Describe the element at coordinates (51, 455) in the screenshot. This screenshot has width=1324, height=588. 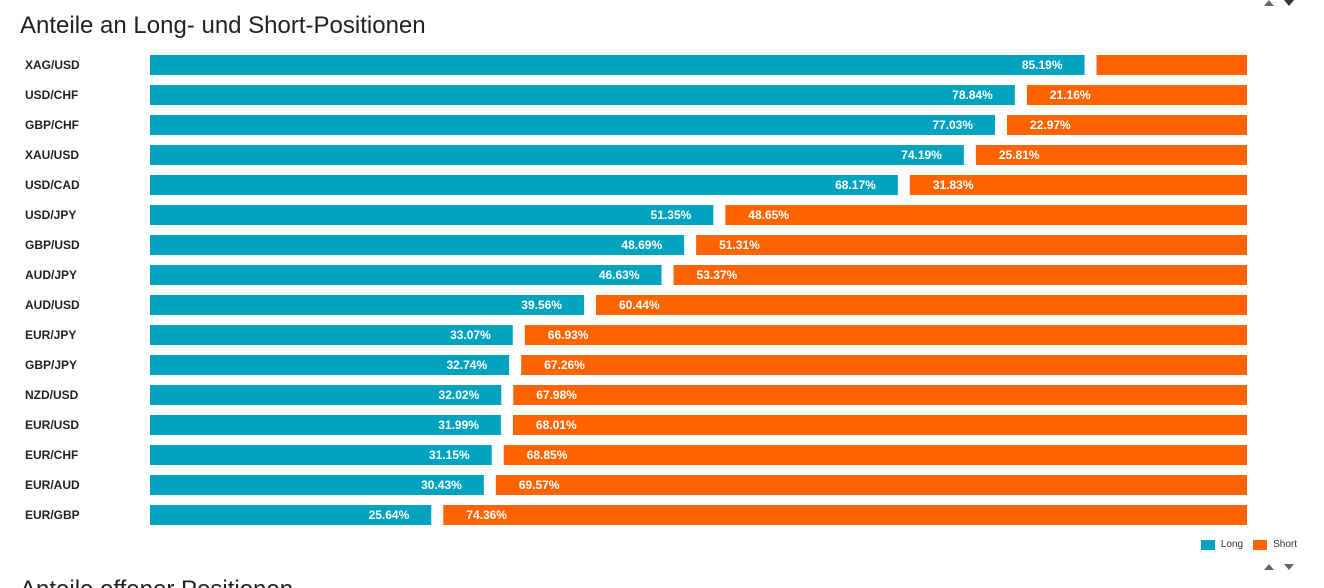
I see `category-label: EUR/CHF` at that location.